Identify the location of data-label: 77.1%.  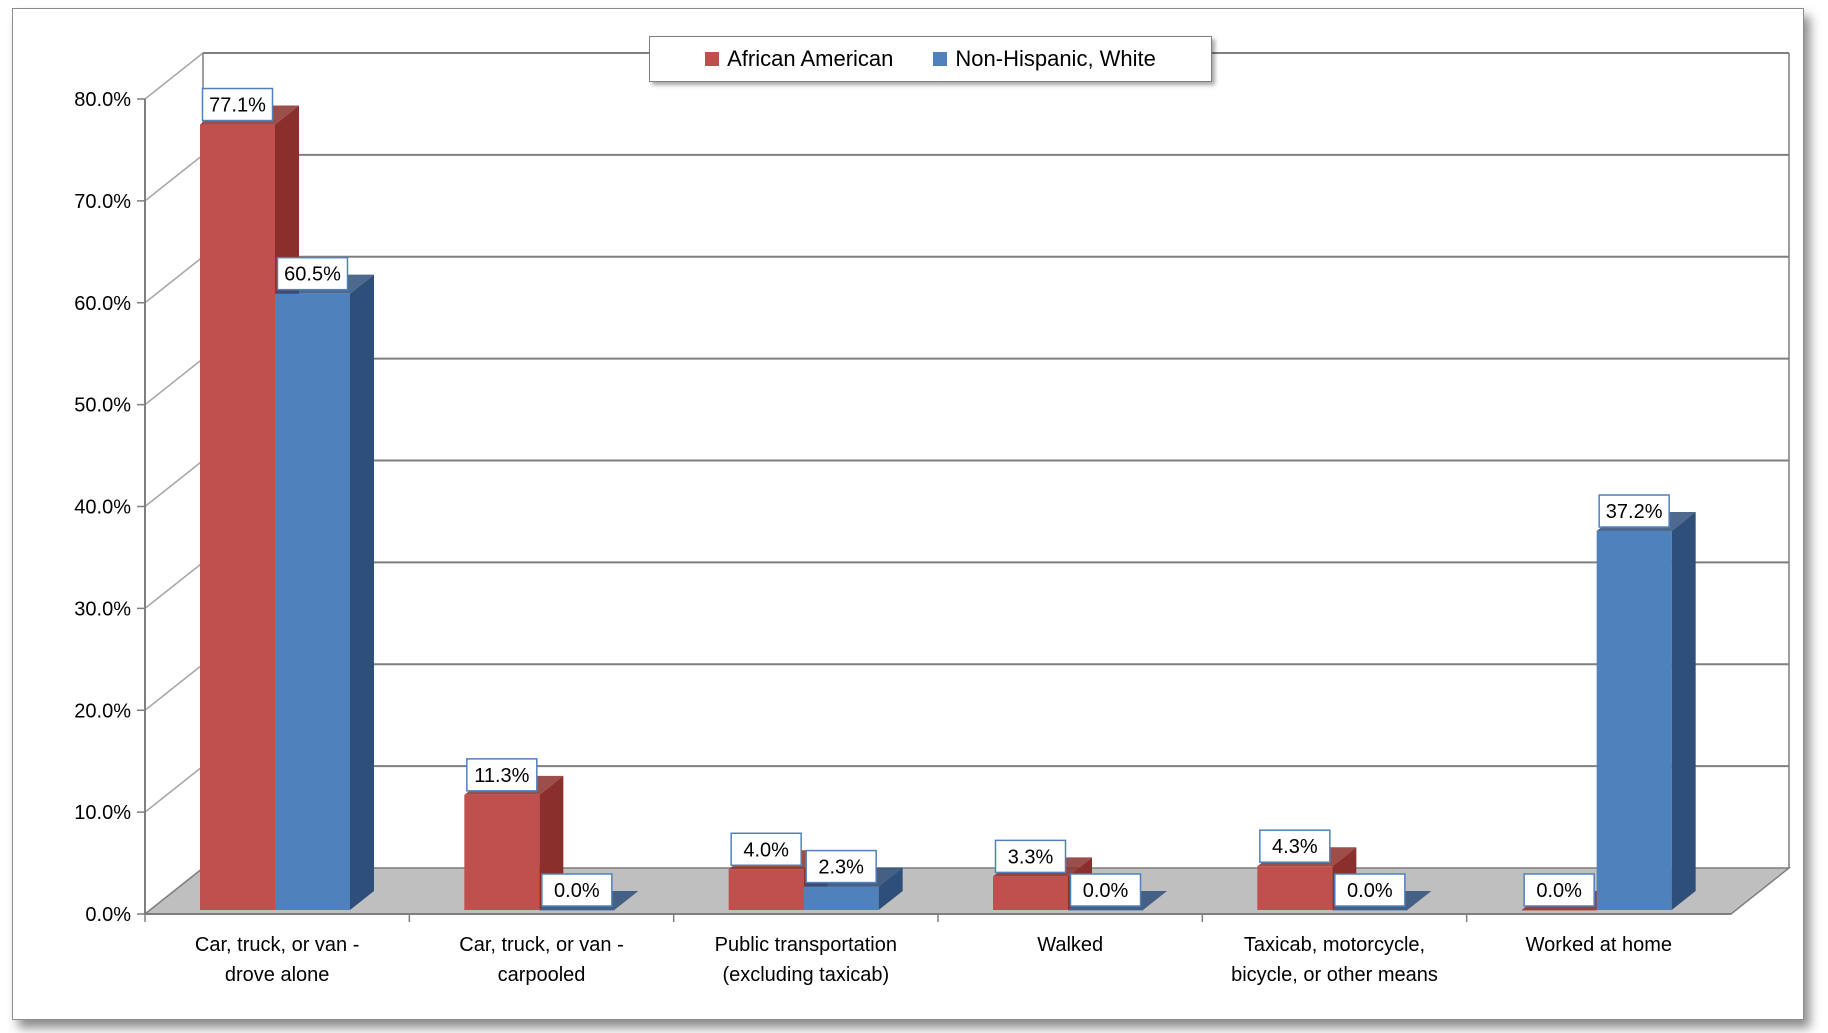
(237, 106).